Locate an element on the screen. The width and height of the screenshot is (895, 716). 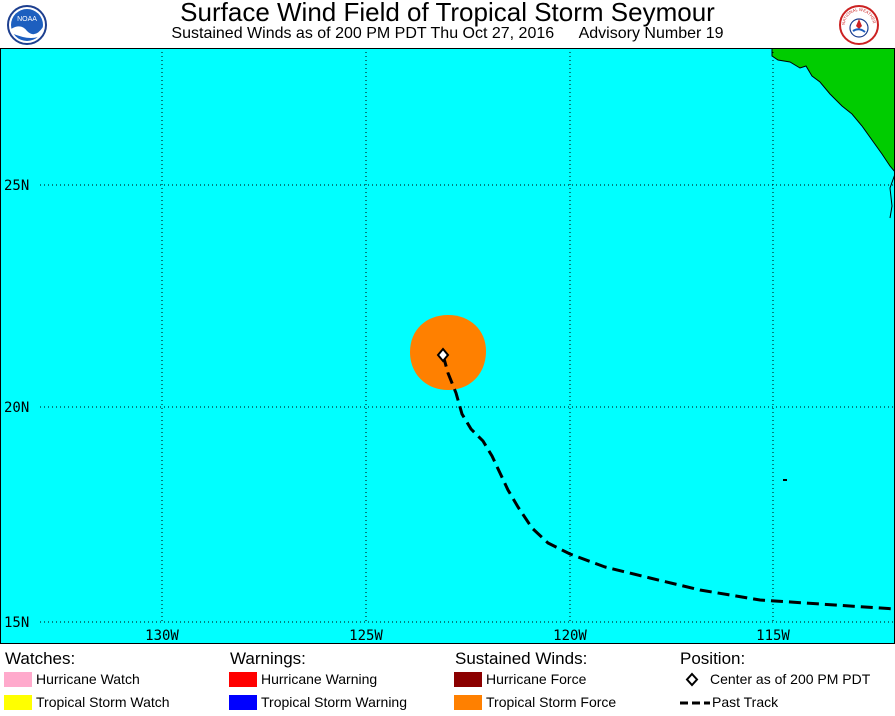
land-baja-california is located at coordinates (833, 110).